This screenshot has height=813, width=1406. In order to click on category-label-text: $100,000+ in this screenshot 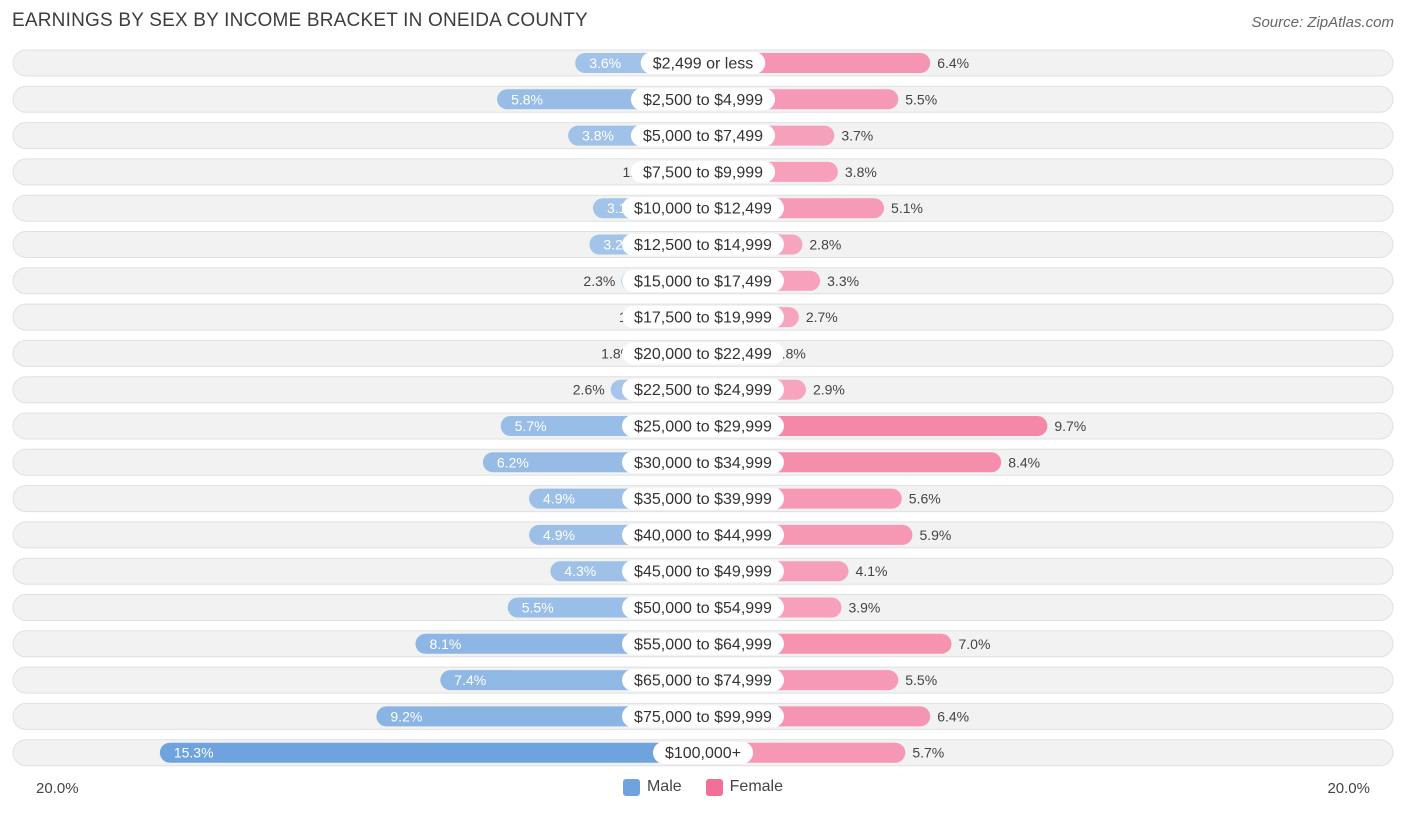, I will do `click(703, 753)`.